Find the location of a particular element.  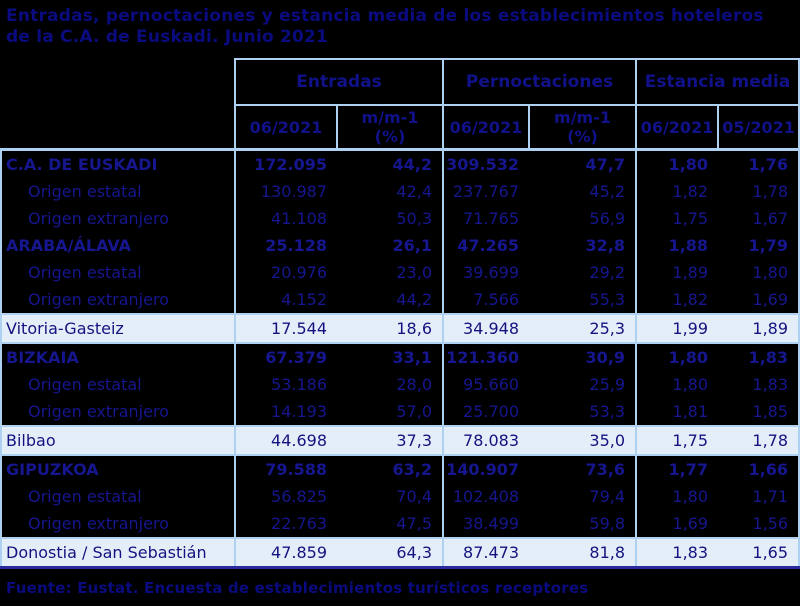

cell-value: 1,77 is located at coordinates (677, 469).